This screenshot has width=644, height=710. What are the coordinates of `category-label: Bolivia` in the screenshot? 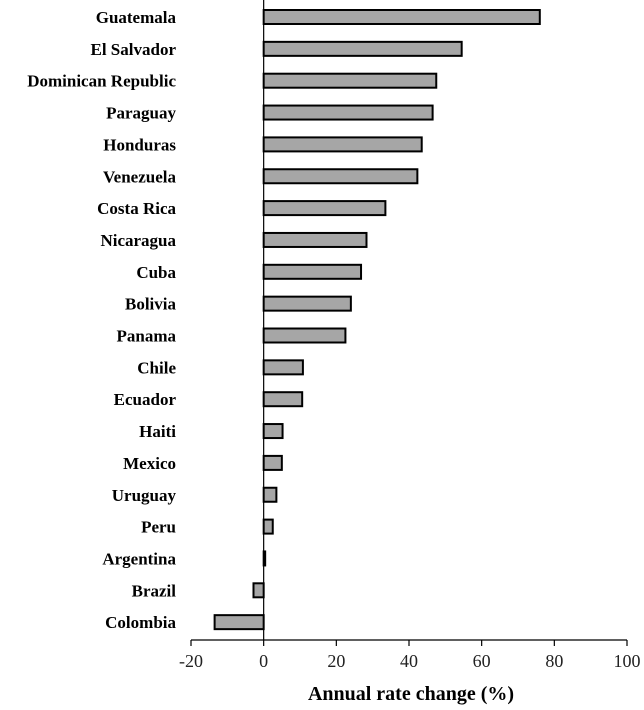 It's located at (151, 304).